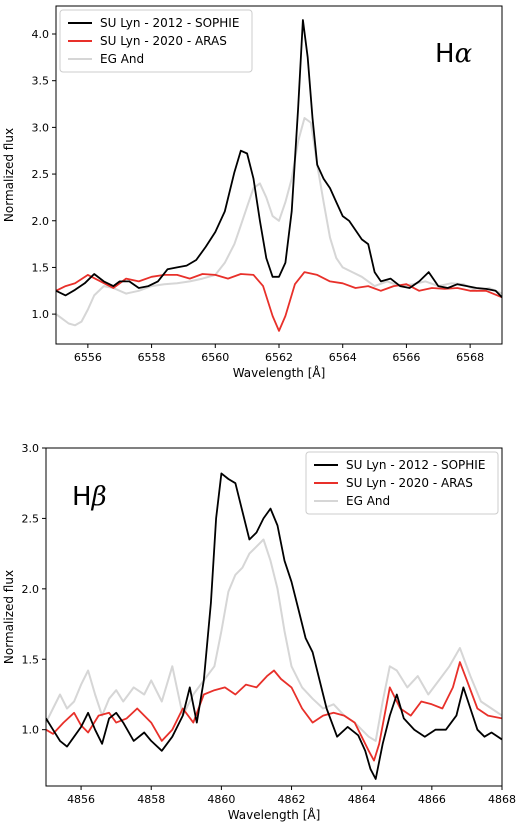 The height and width of the screenshot is (827, 520). I want to click on x-tick-label: 4866, so click(432, 799).